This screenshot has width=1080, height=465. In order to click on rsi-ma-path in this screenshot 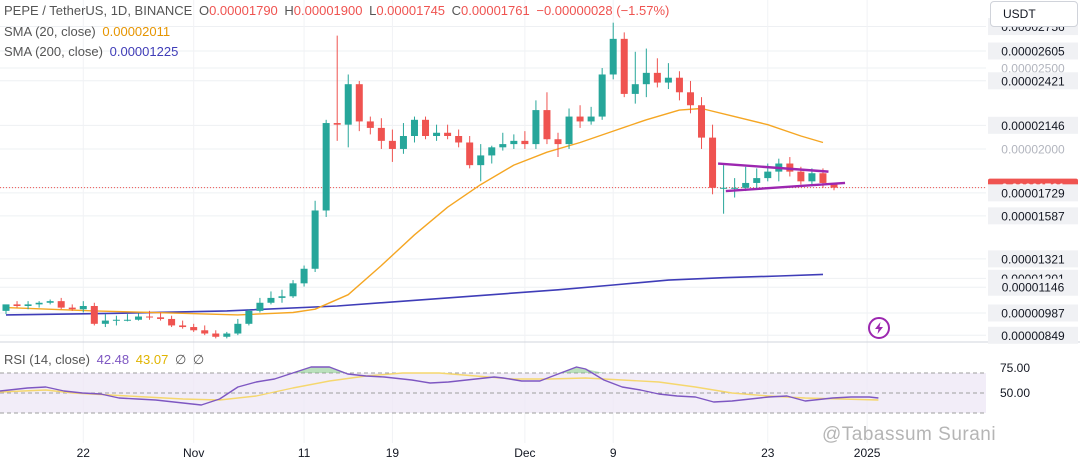, I will do `click(439, 386)`.